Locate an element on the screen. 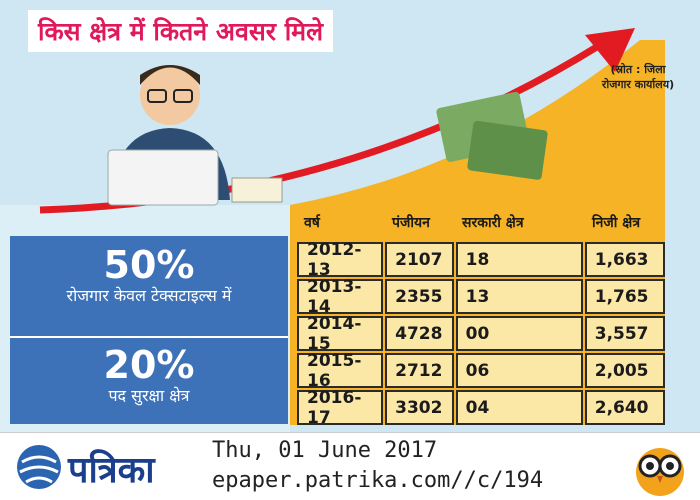  table-cell: 2,640 is located at coordinates (624, 407).